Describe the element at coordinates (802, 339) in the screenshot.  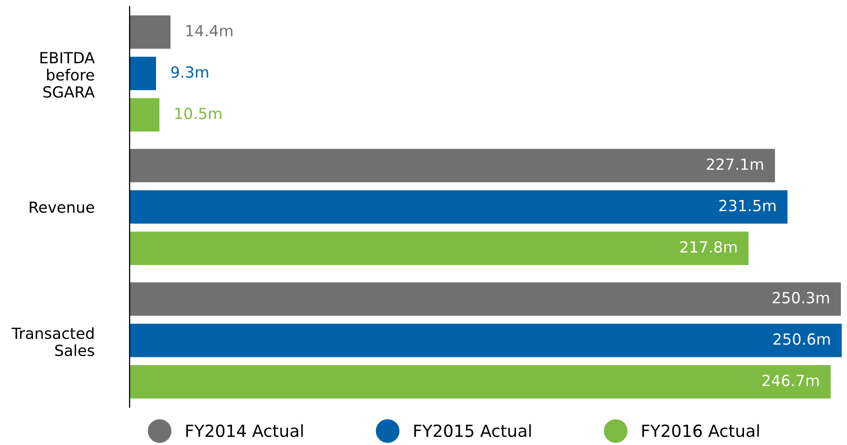
I see `data-label: 250.6m` at that location.